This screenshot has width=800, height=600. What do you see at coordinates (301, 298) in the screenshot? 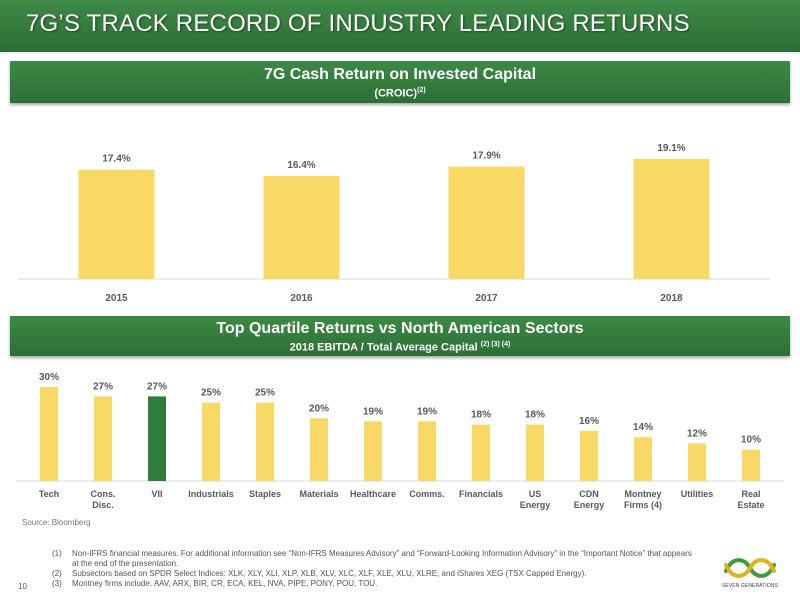
I see `category-label: 2016` at bounding box center [301, 298].